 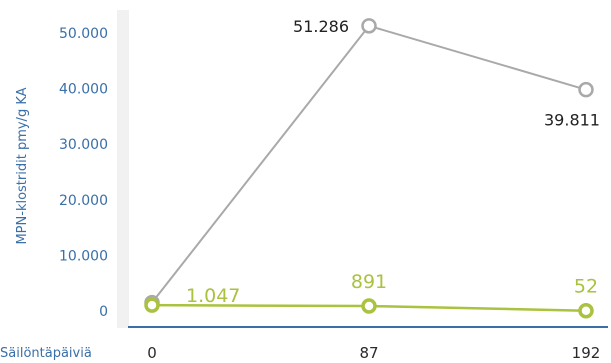 I want to click on x-tick-label: 87, so click(x=368, y=353).